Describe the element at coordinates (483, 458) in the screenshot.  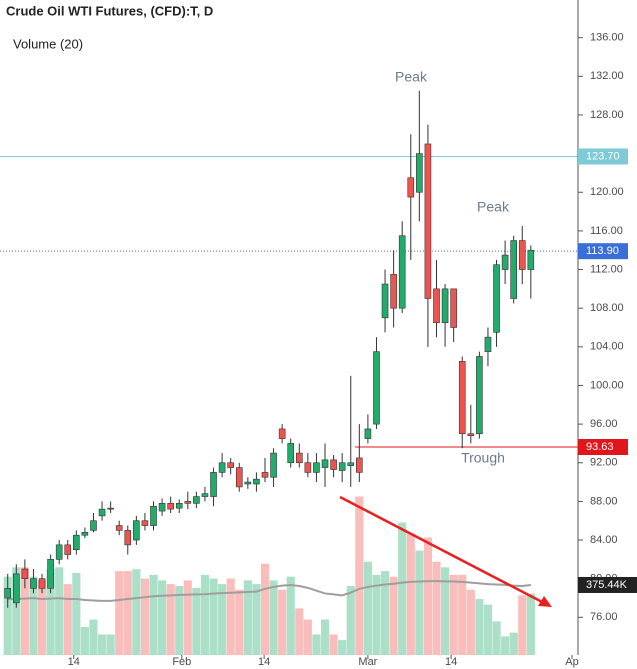
I see `annotation: Trough` at that location.